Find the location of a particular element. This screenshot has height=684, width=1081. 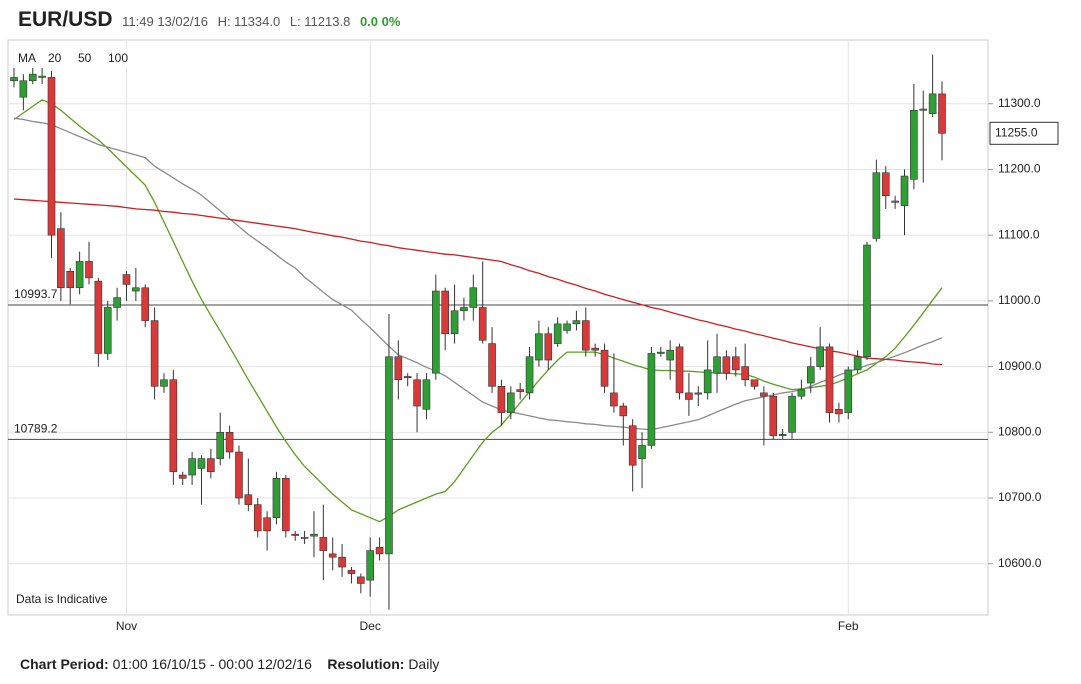

legend-entry: 100 is located at coordinates (118, 58).